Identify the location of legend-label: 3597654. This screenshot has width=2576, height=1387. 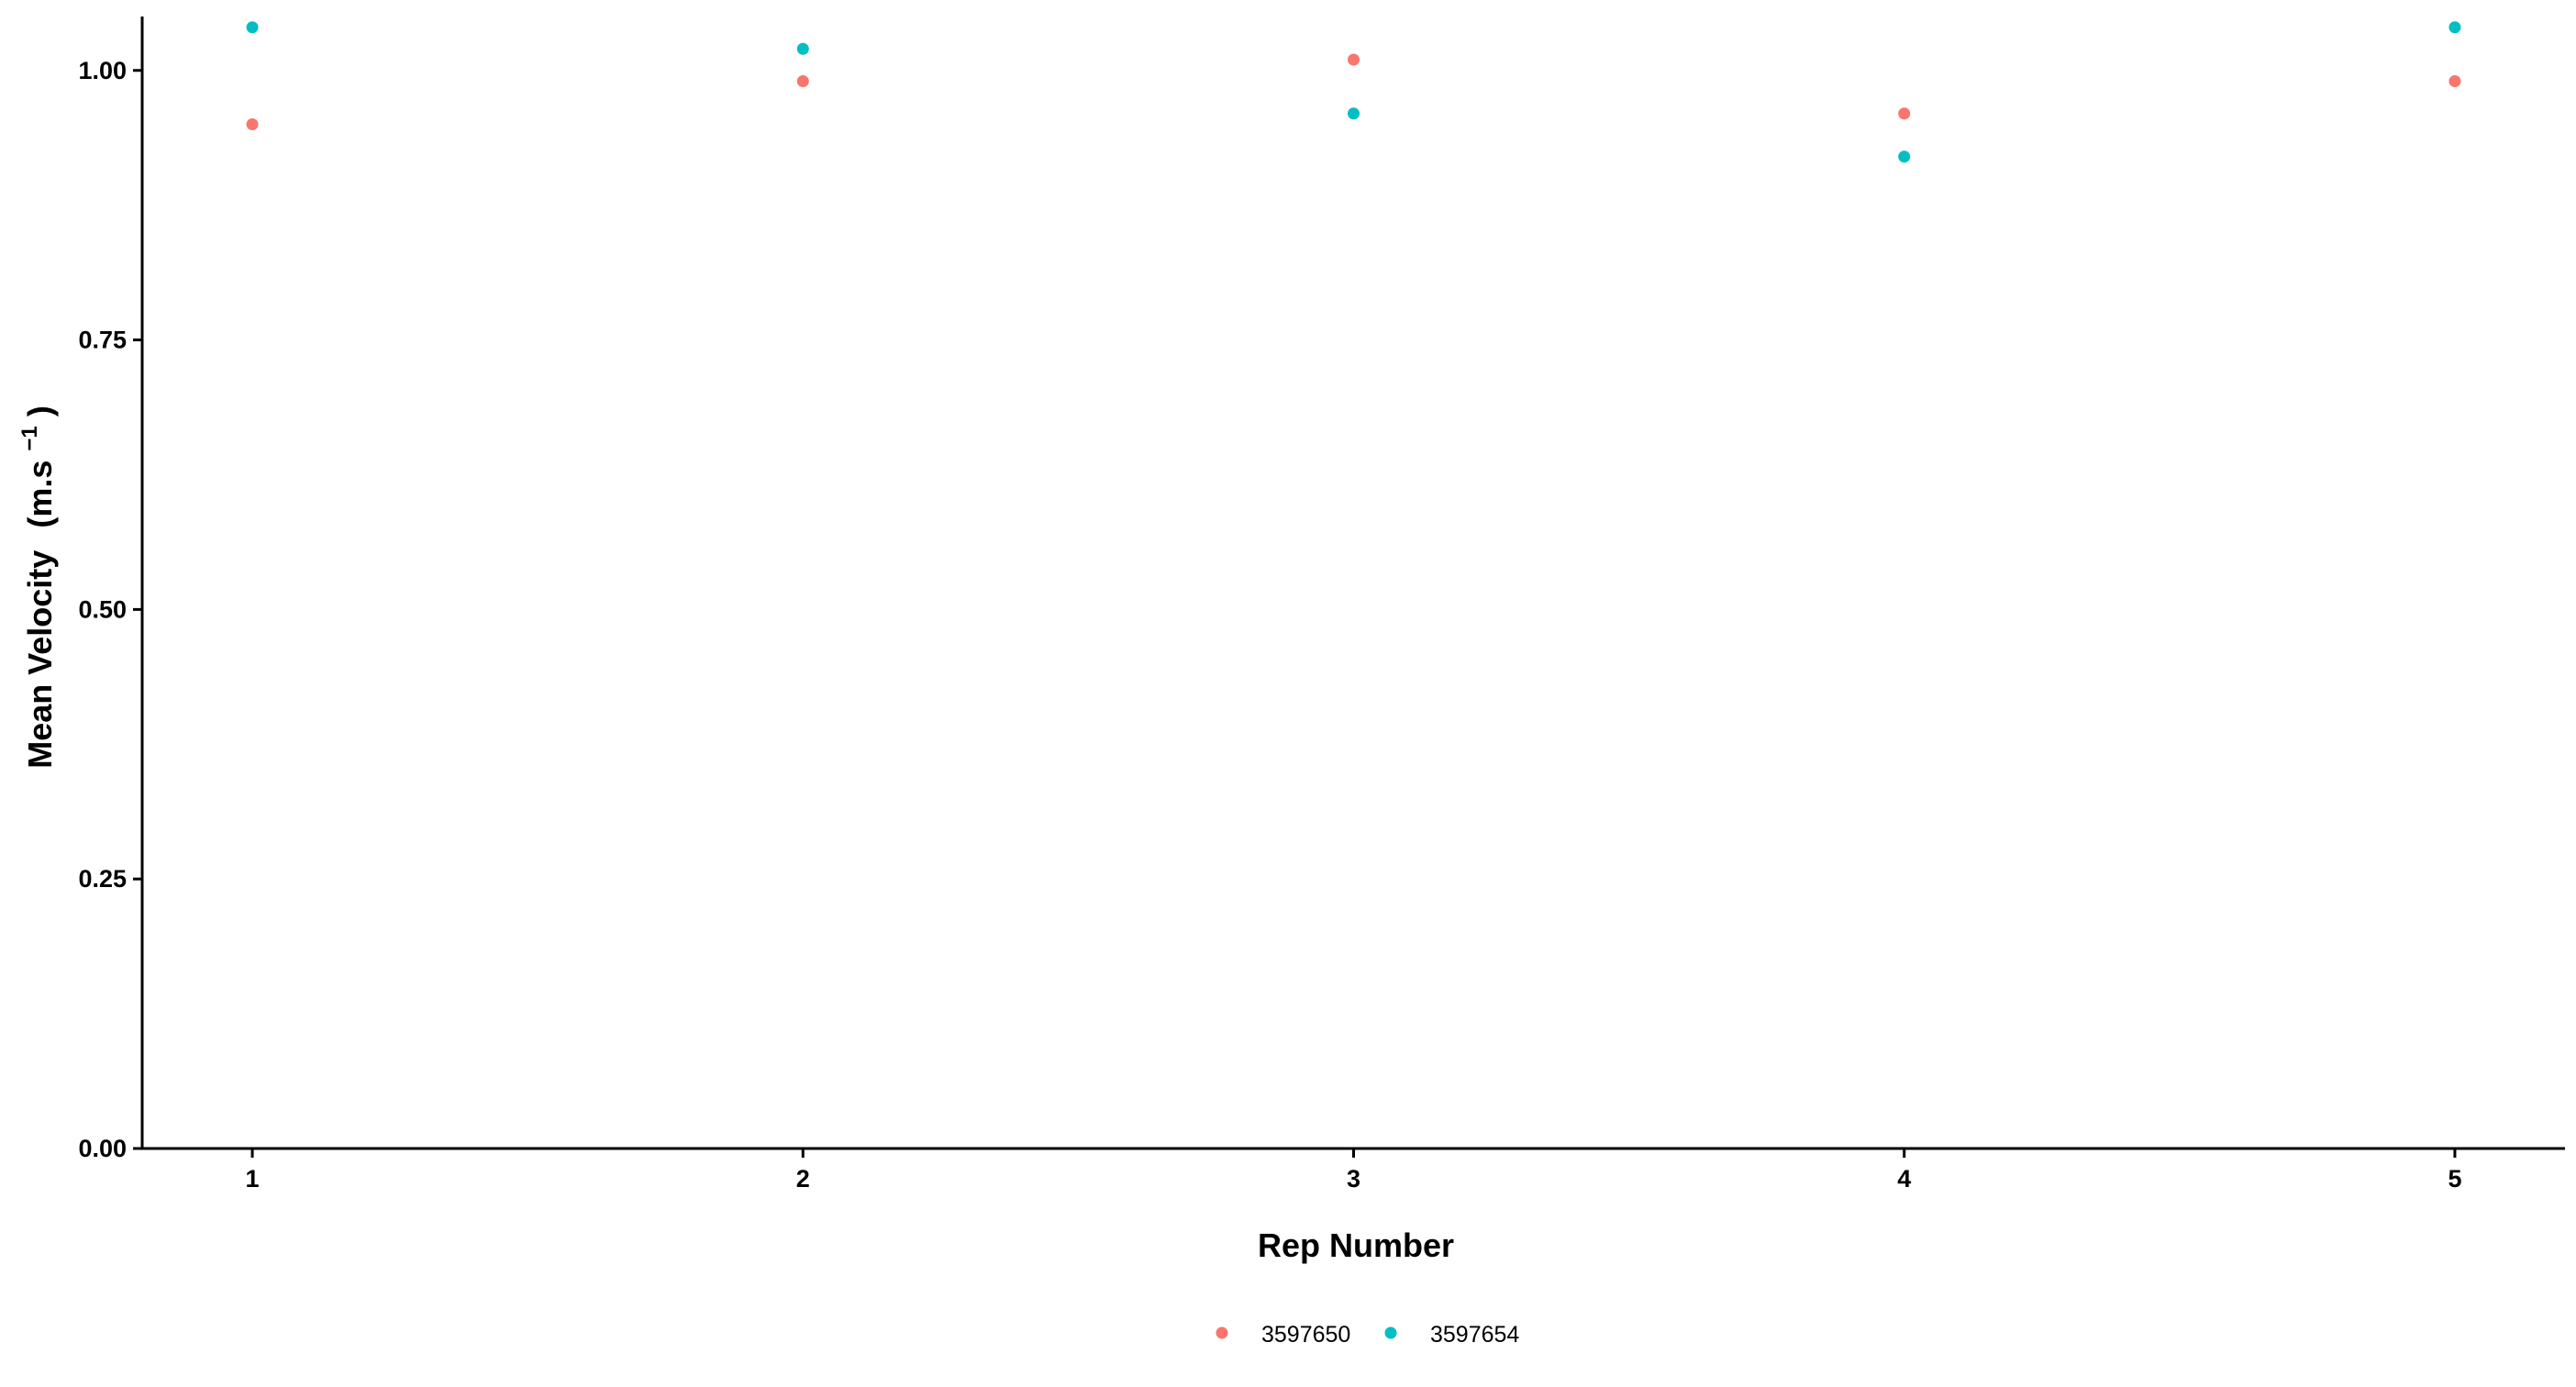
(1474, 1335).